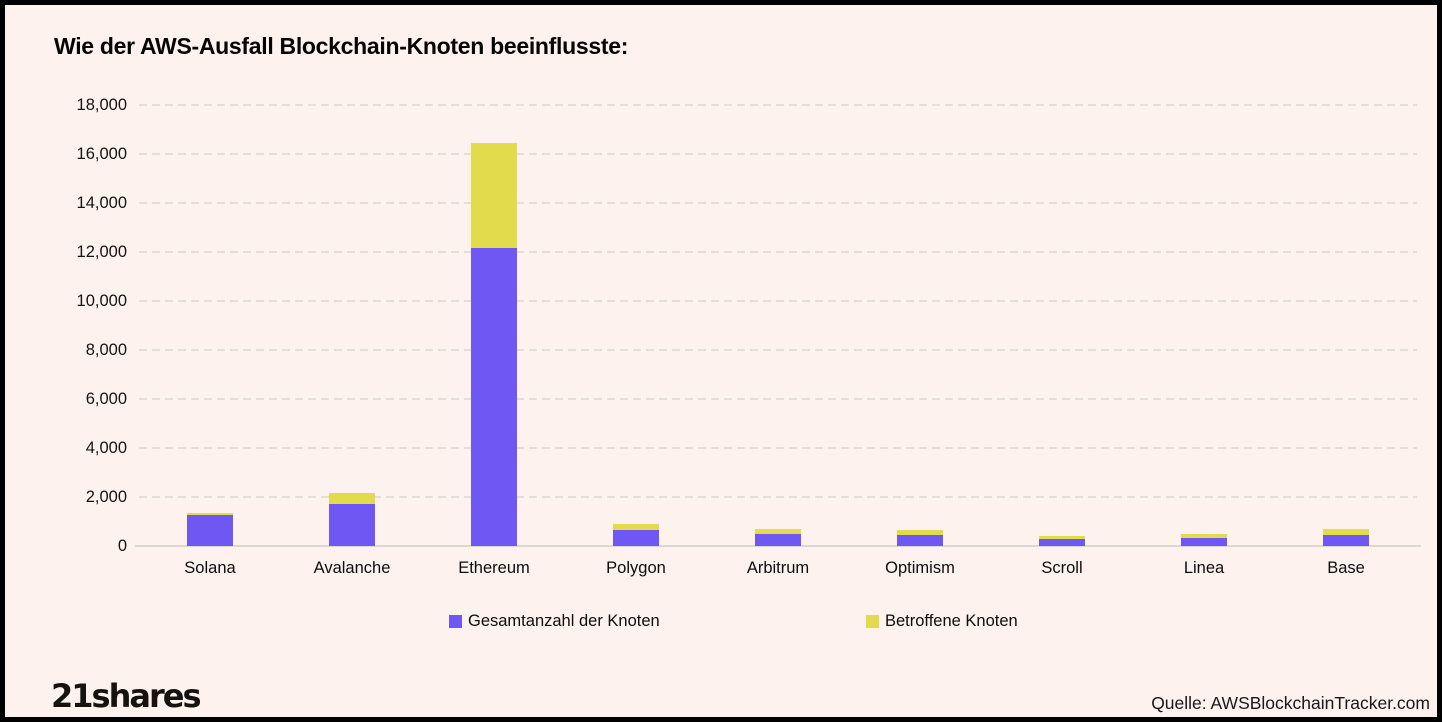 This screenshot has height=722, width=1442. Describe the element at coordinates (494, 397) in the screenshot. I see `bar-ethereum-total` at that location.